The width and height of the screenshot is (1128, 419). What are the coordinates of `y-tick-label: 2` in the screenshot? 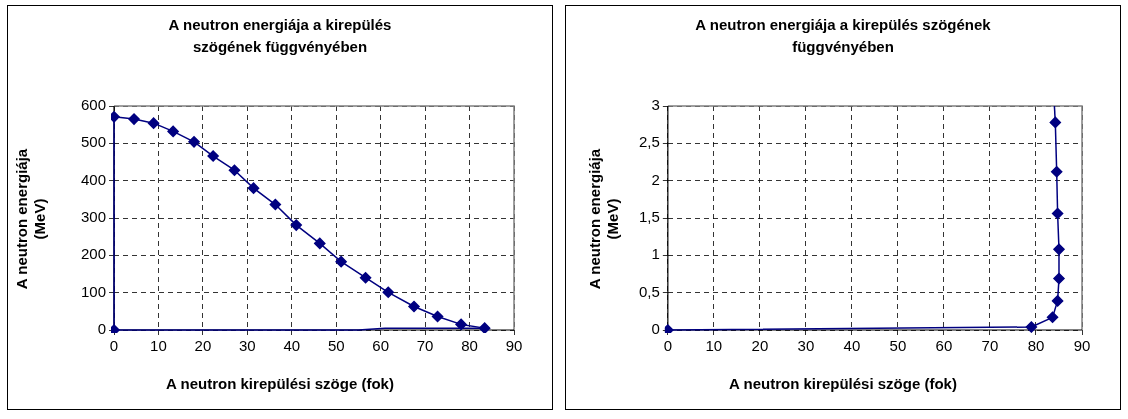 It's located at (655, 179).